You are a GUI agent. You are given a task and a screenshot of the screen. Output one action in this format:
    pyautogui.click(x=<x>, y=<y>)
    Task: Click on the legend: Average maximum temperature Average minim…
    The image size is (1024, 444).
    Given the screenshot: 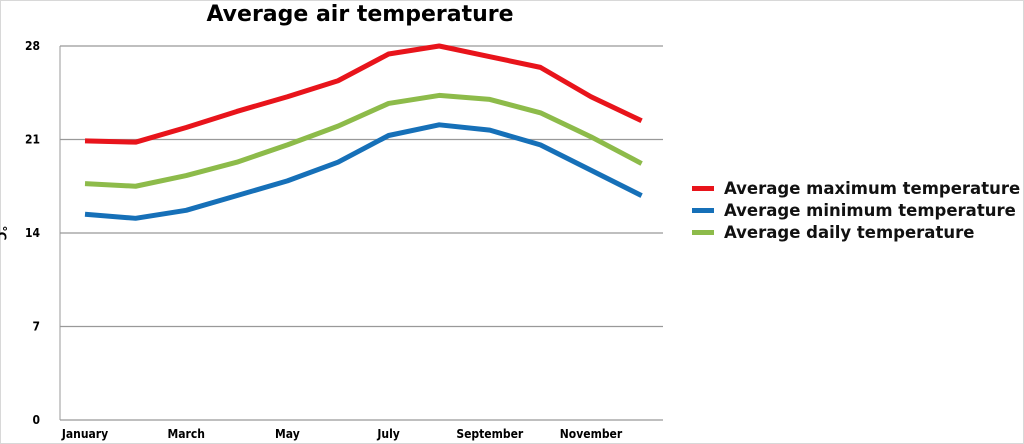 What is the action you would take?
    pyautogui.click(x=856, y=210)
    